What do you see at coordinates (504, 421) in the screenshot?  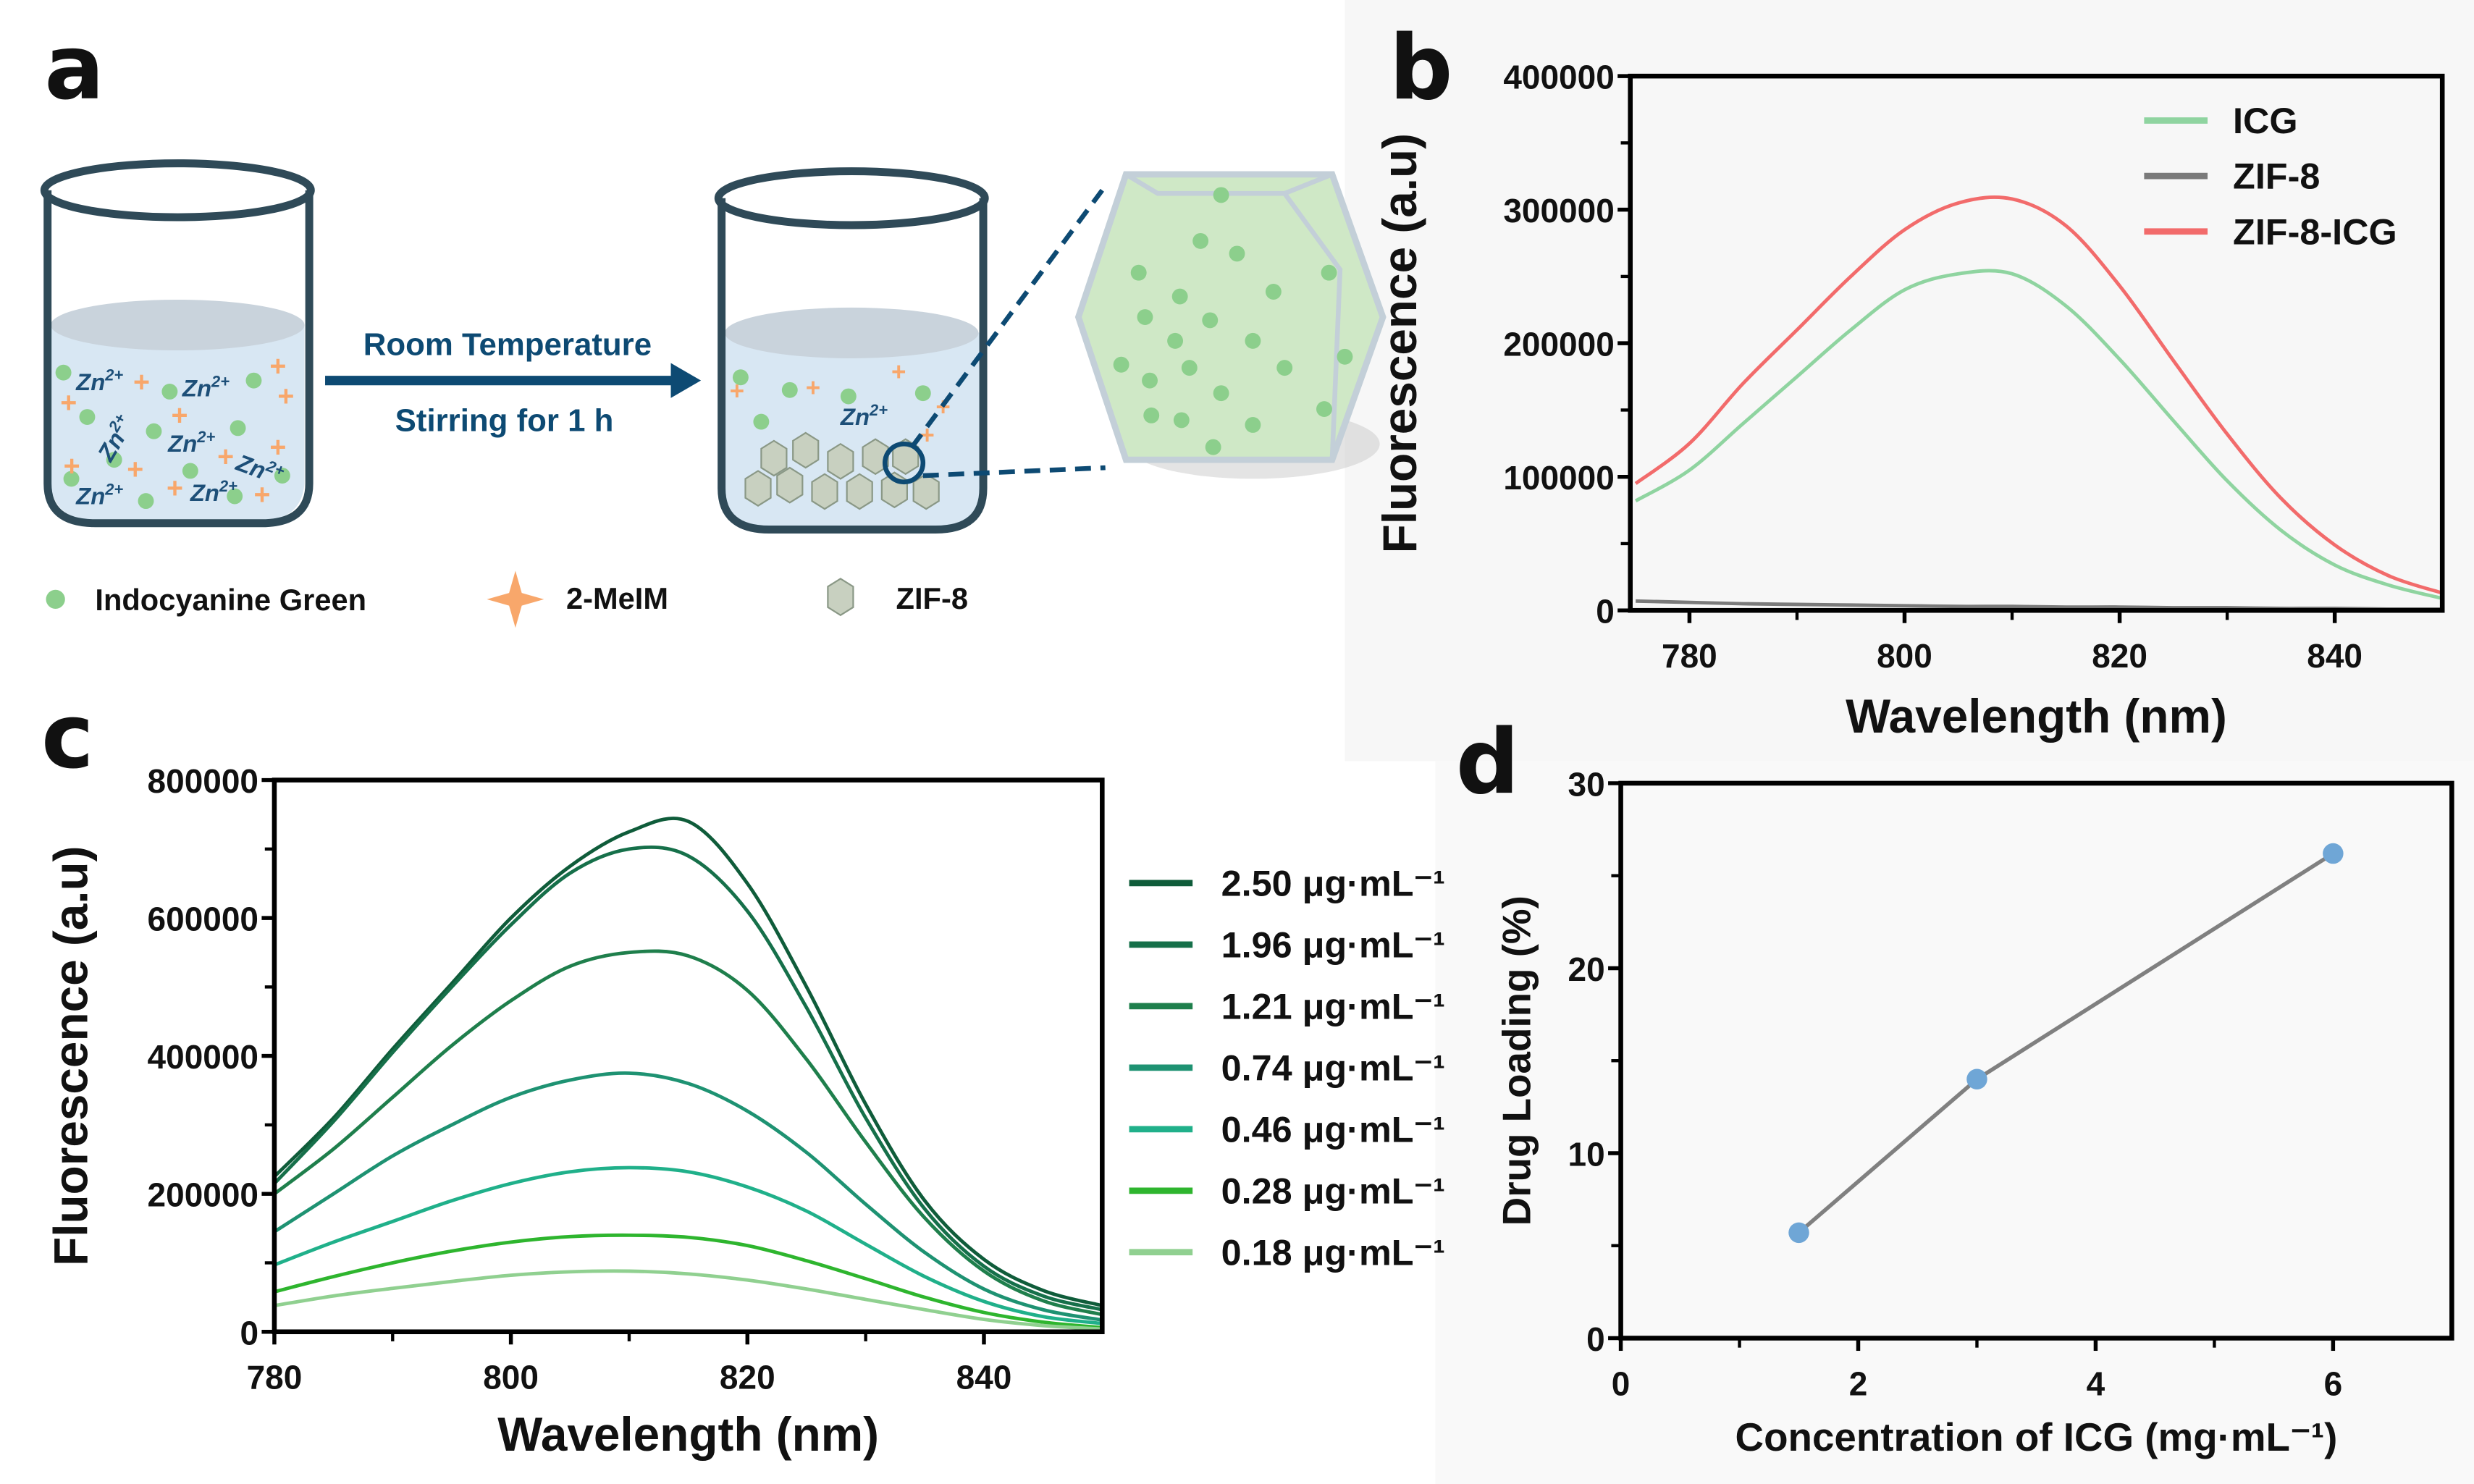 I see `condition-stirring: Stirring for 1 h` at bounding box center [504, 421].